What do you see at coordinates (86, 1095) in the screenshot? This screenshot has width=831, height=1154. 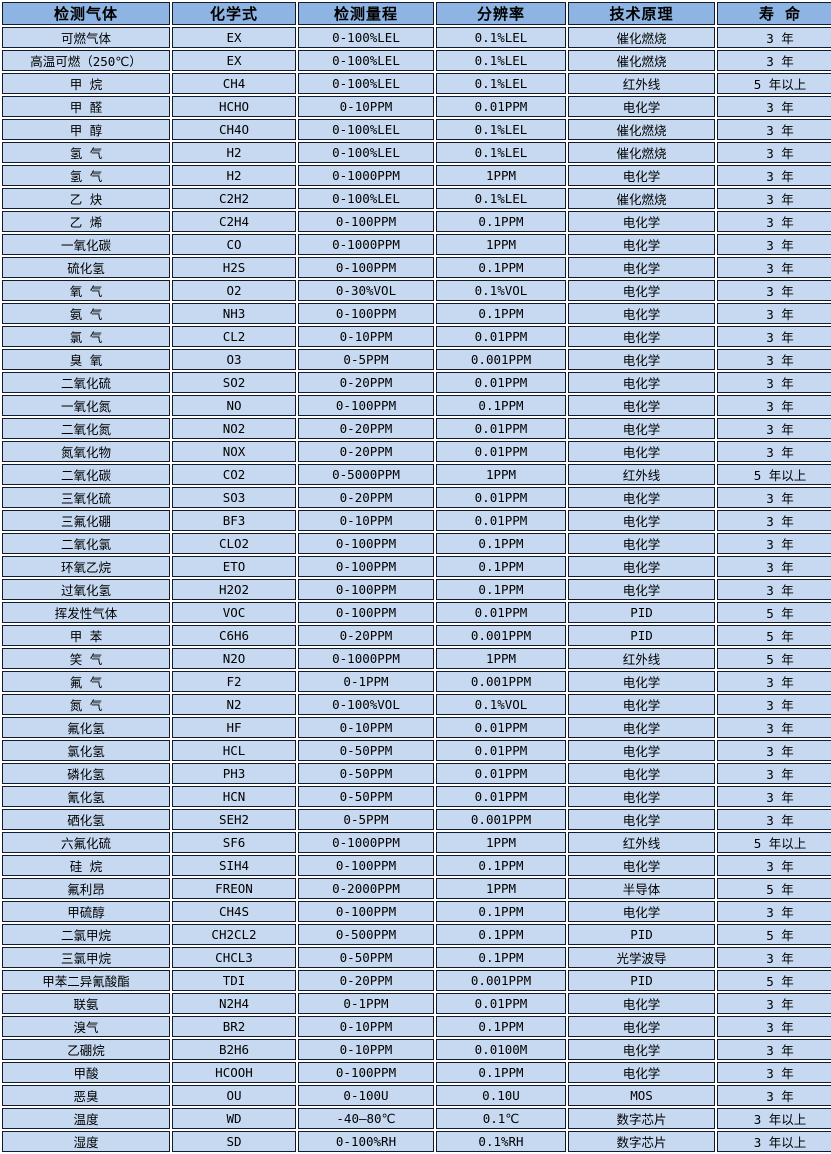 I see `cell-gas-name: 恶臭` at bounding box center [86, 1095].